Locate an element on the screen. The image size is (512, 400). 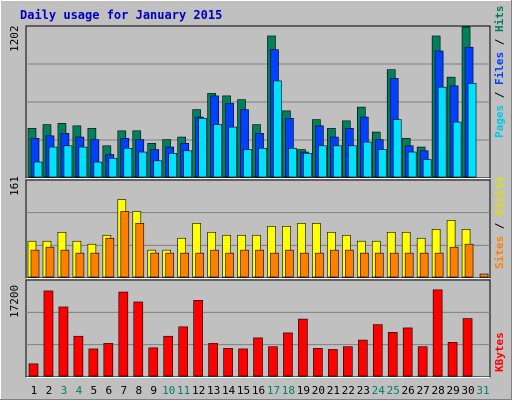
day-label: 11 is located at coordinates (183, 390).